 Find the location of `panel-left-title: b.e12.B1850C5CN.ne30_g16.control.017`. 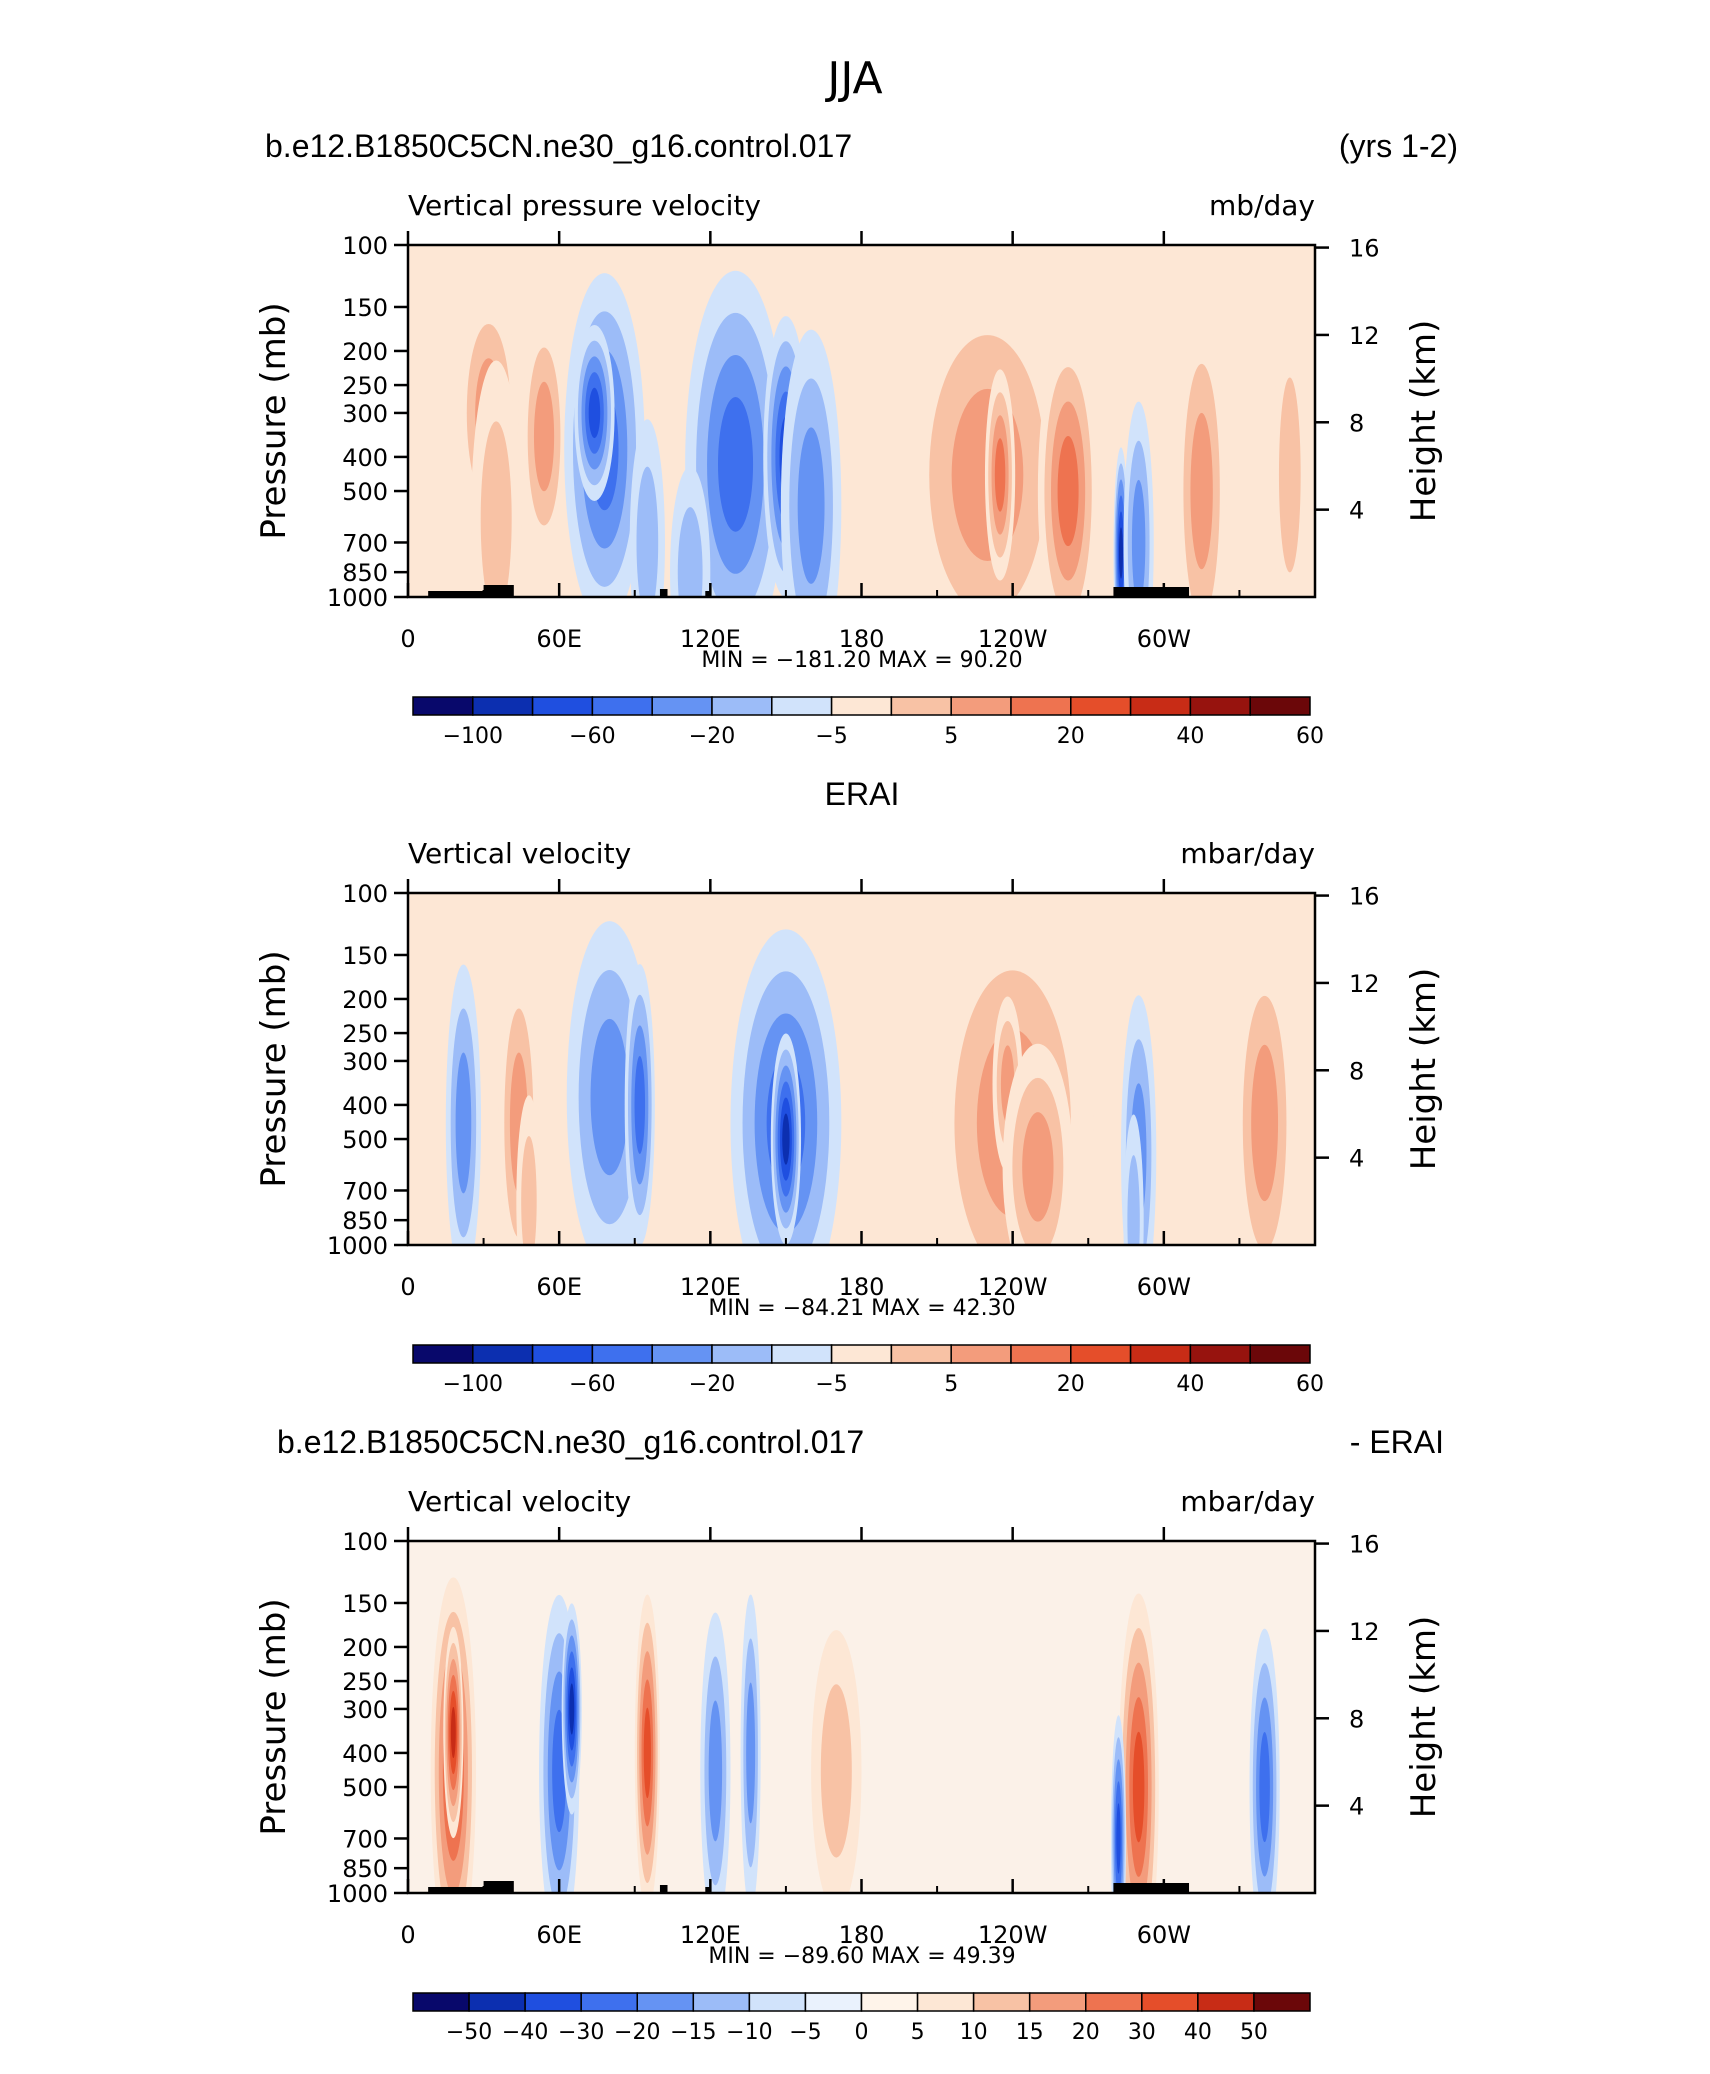

panel-left-title: b.e12.B1850C5CN.ne30_g16.control.017 is located at coordinates (558, 146).